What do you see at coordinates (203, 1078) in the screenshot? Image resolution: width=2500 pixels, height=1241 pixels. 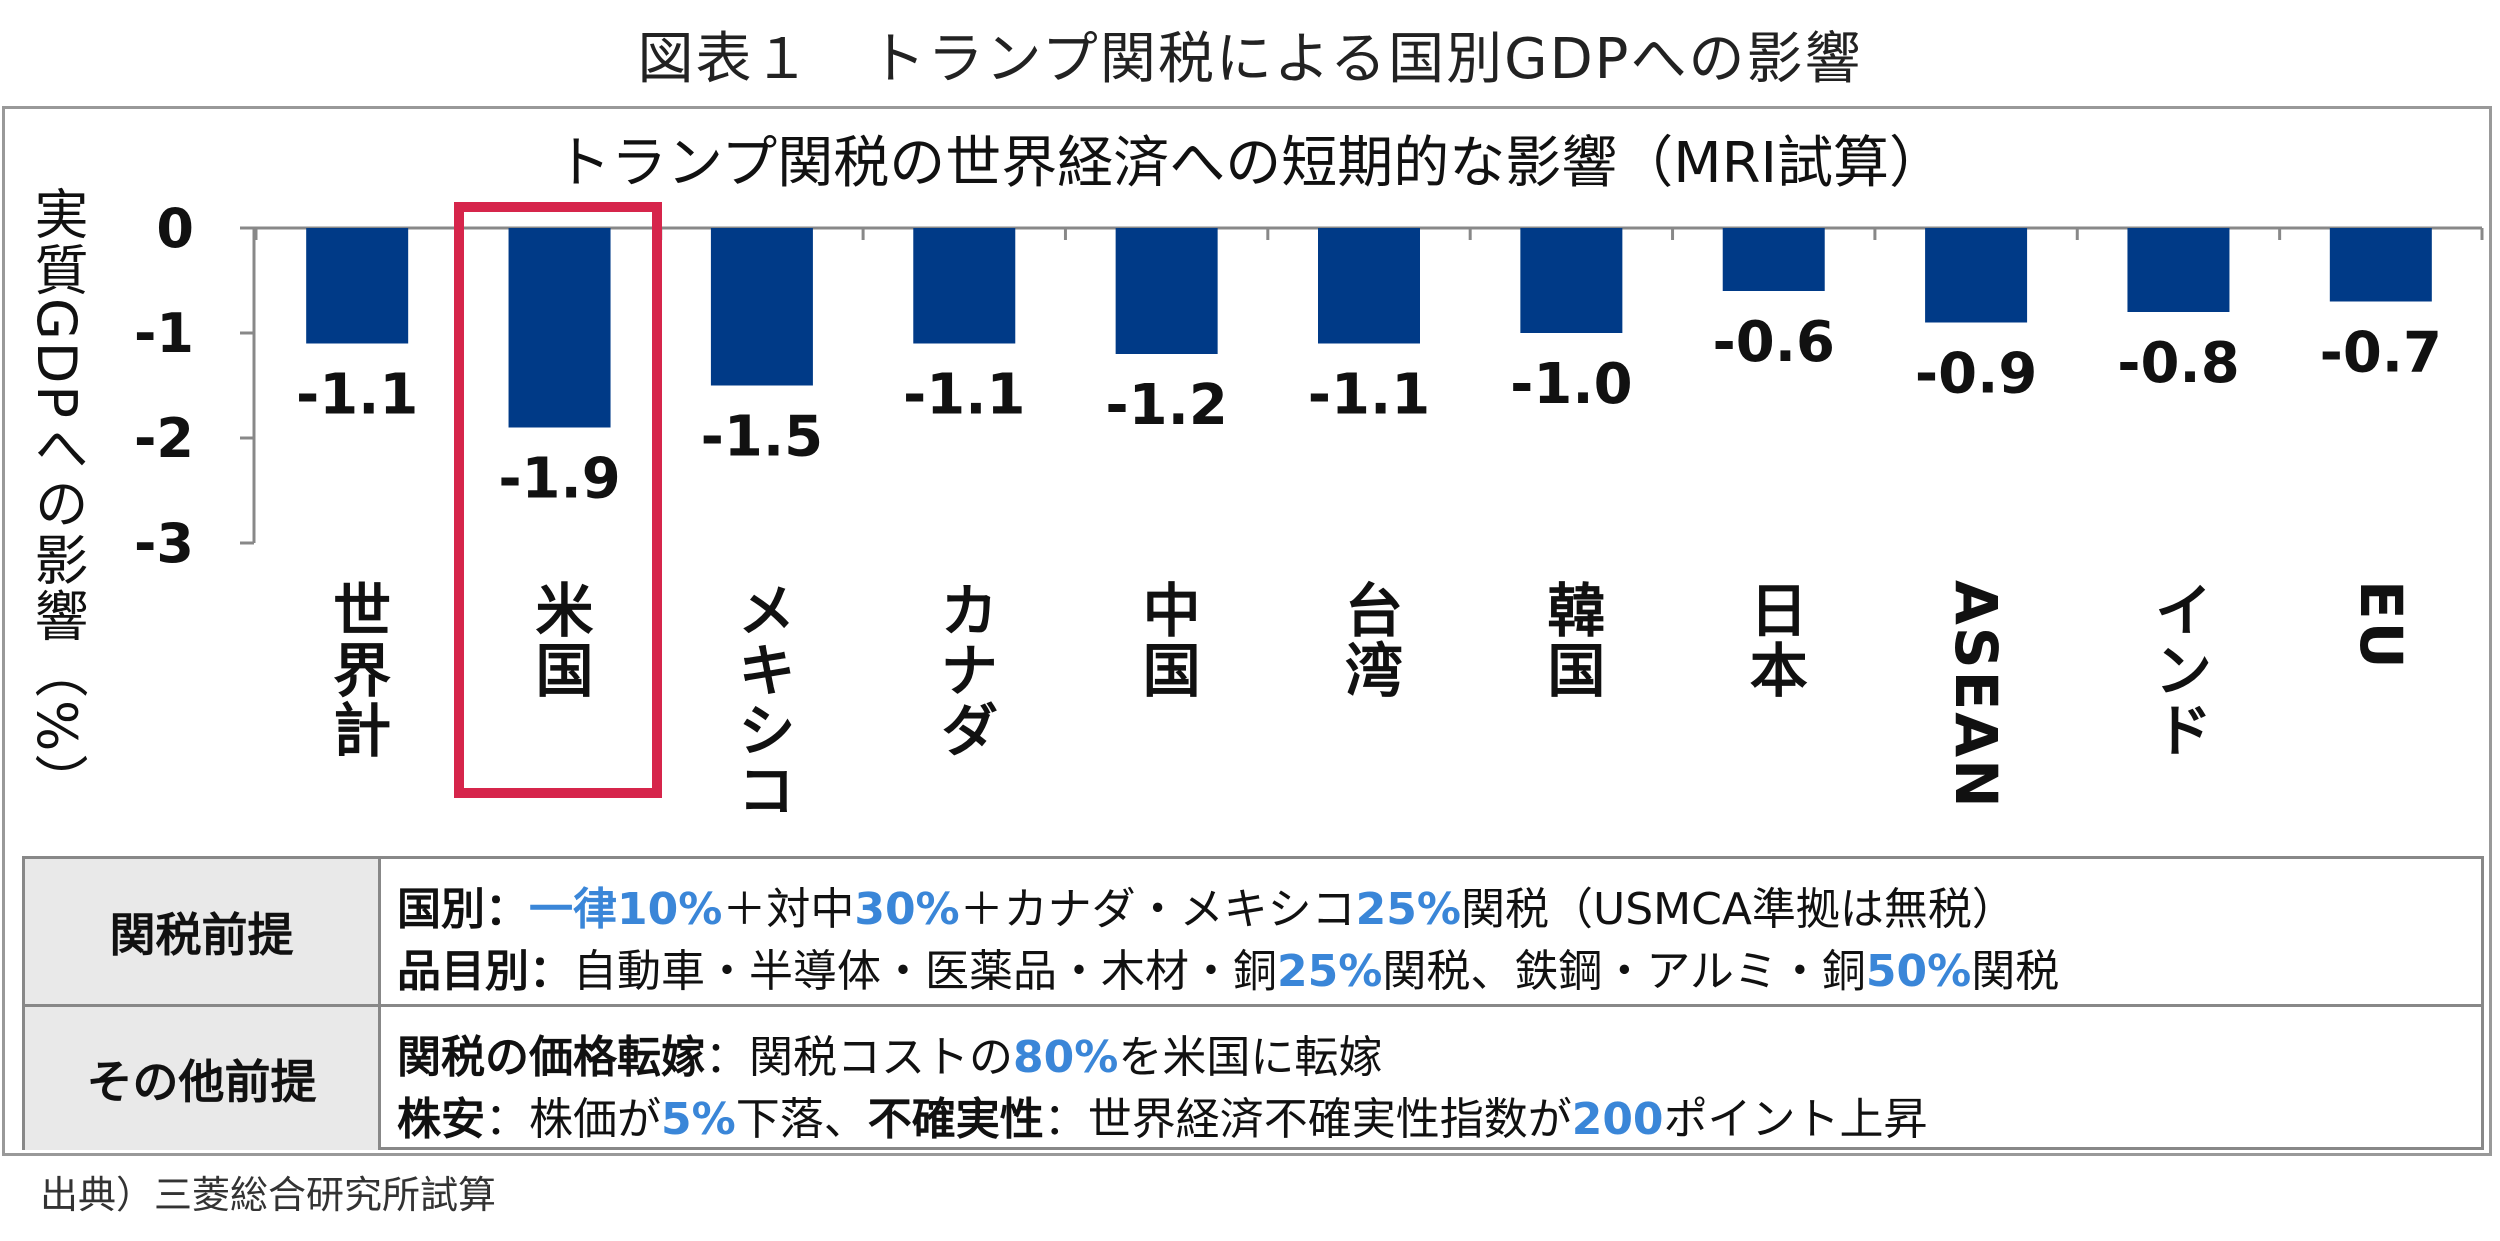 I see `other-assumptions-header: その他前提` at bounding box center [203, 1078].